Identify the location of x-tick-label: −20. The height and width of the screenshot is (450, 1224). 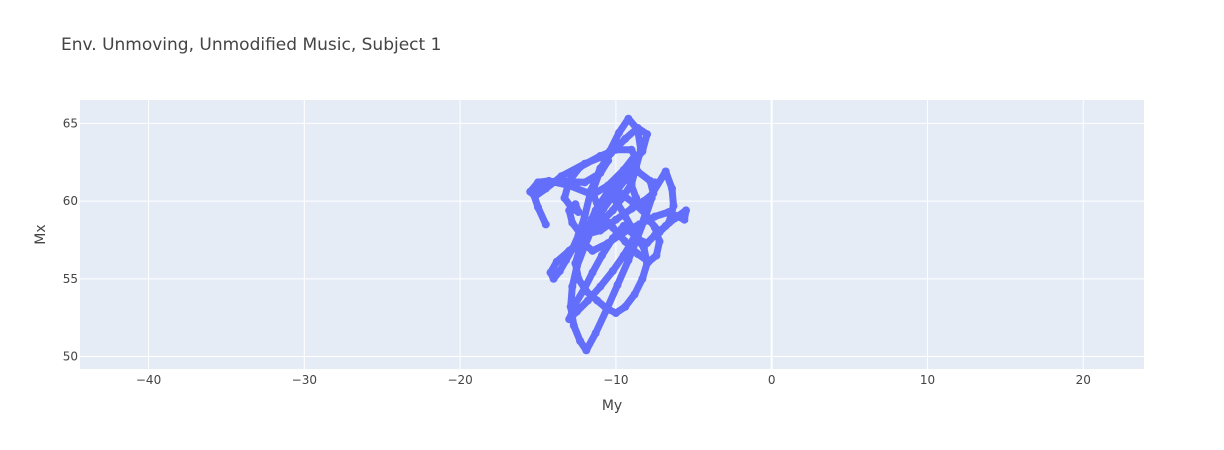
(459, 380).